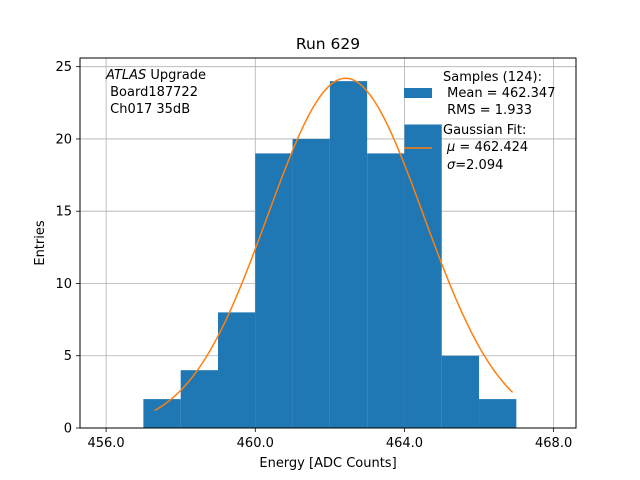 This screenshot has height=480, width=640. Describe the element at coordinates (418, 93) in the screenshot. I see `legend-samples-swatch` at that location.